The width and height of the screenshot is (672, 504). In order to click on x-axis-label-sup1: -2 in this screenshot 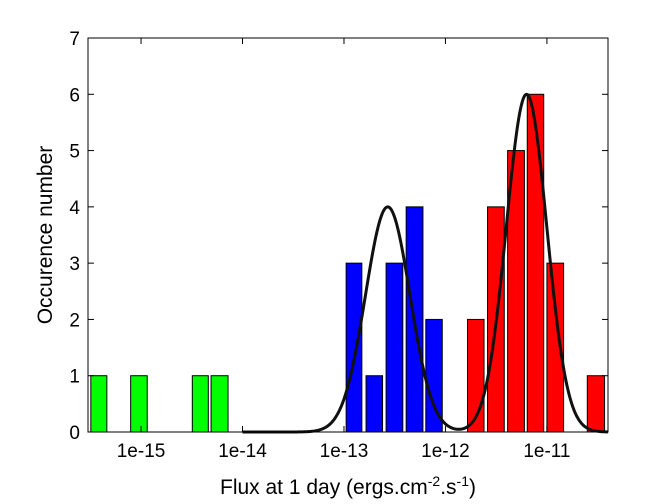, I will do `click(434, 481)`.